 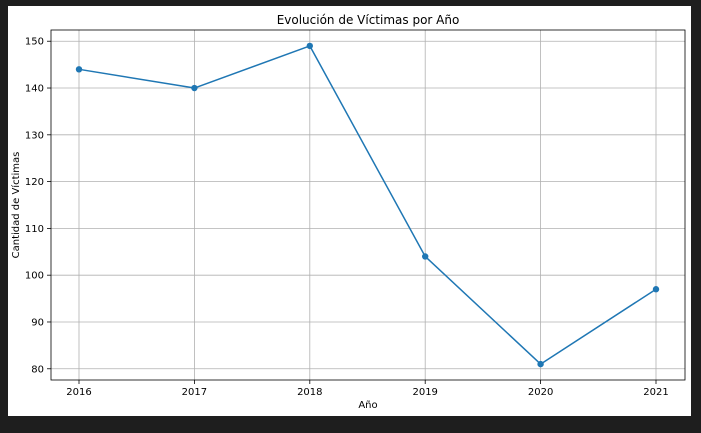 What do you see at coordinates (78, 392) in the screenshot?
I see `x-tick-label: 2016` at bounding box center [78, 392].